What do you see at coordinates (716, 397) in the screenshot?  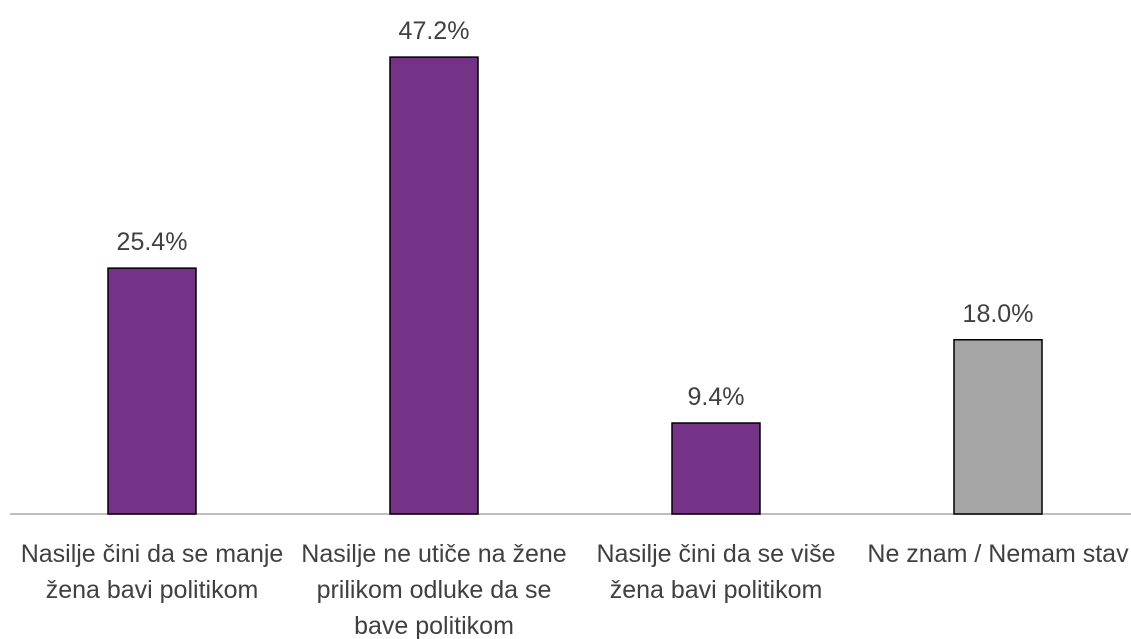 I see `value-label: 9.4%` at bounding box center [716, 397].